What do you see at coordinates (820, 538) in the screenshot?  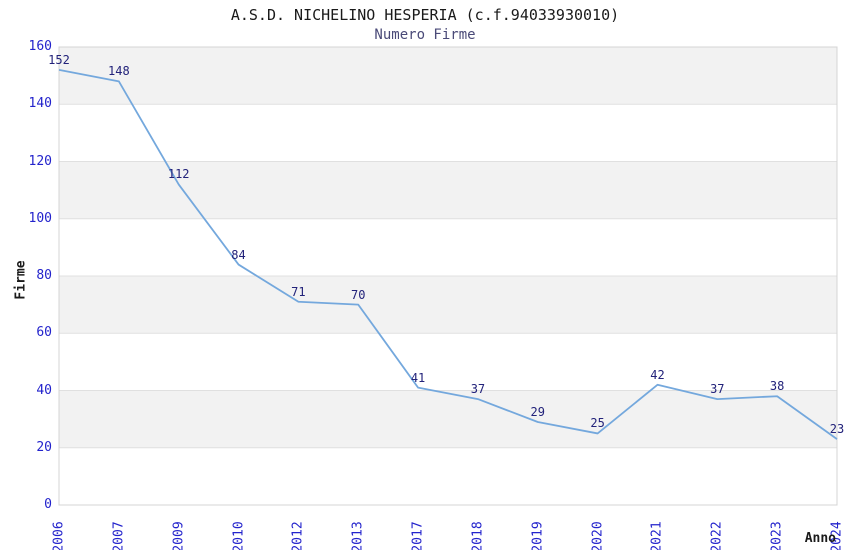 I see `x-axis-title: Anno` at bounding box center [820, 538].